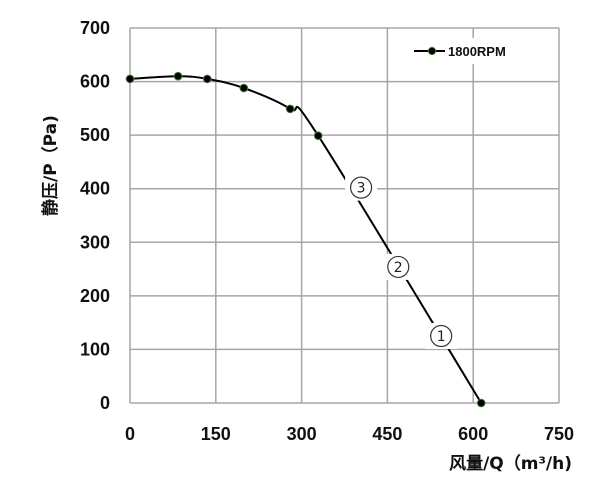  Describe the element at coordinates (95, 296) in the screenshot. I see `y-tick-label: 200` at that location.